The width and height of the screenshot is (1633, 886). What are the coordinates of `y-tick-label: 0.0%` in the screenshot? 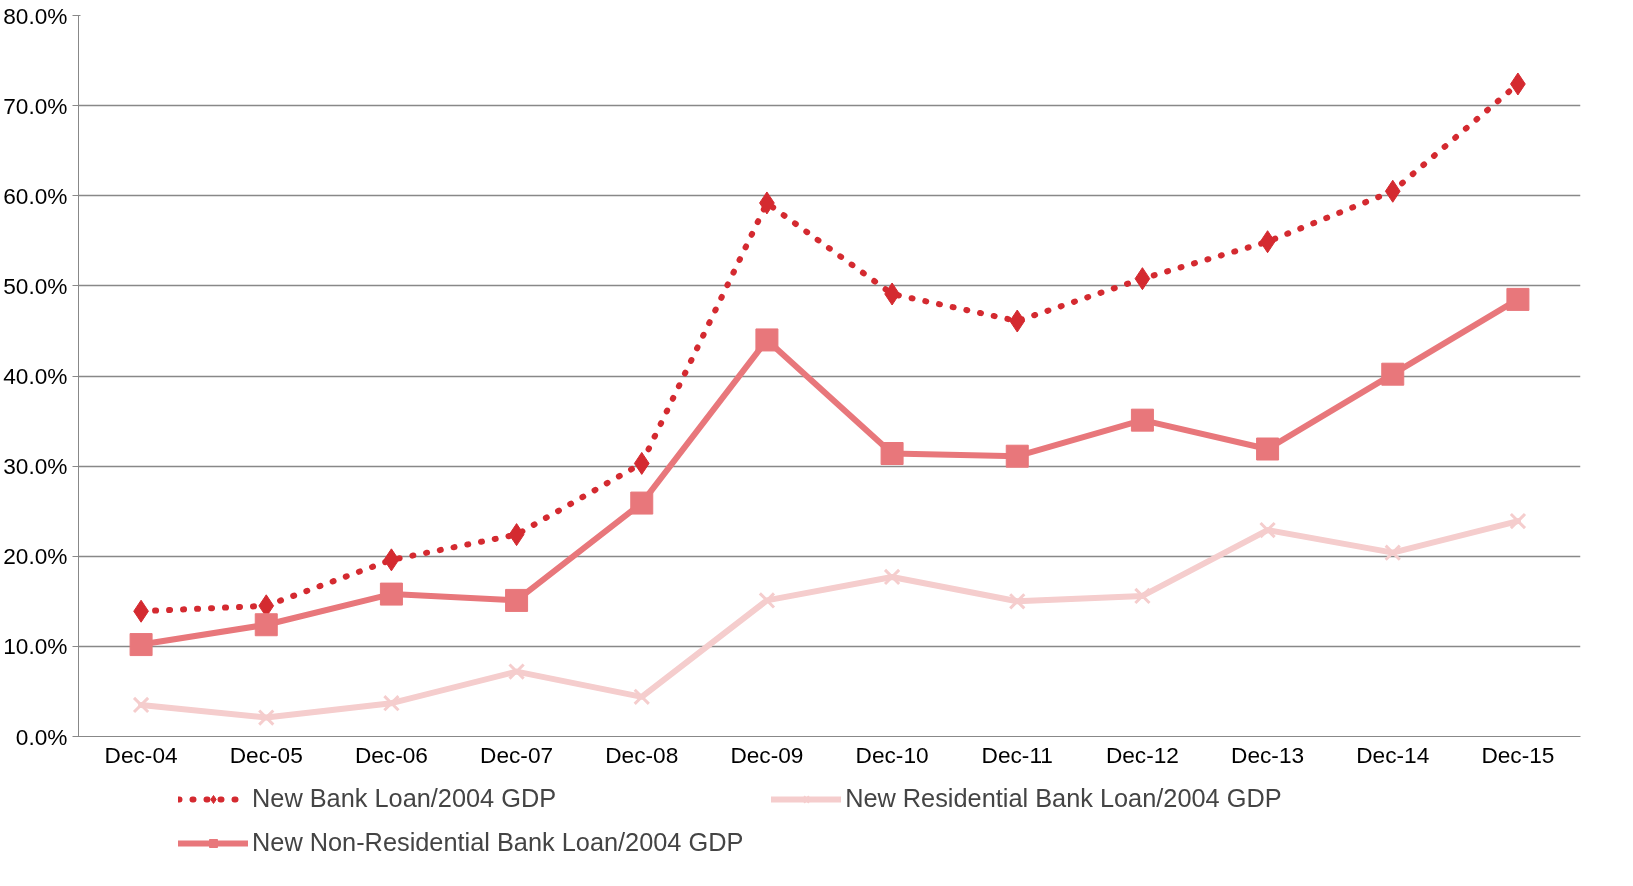 It's located at (41, 736).